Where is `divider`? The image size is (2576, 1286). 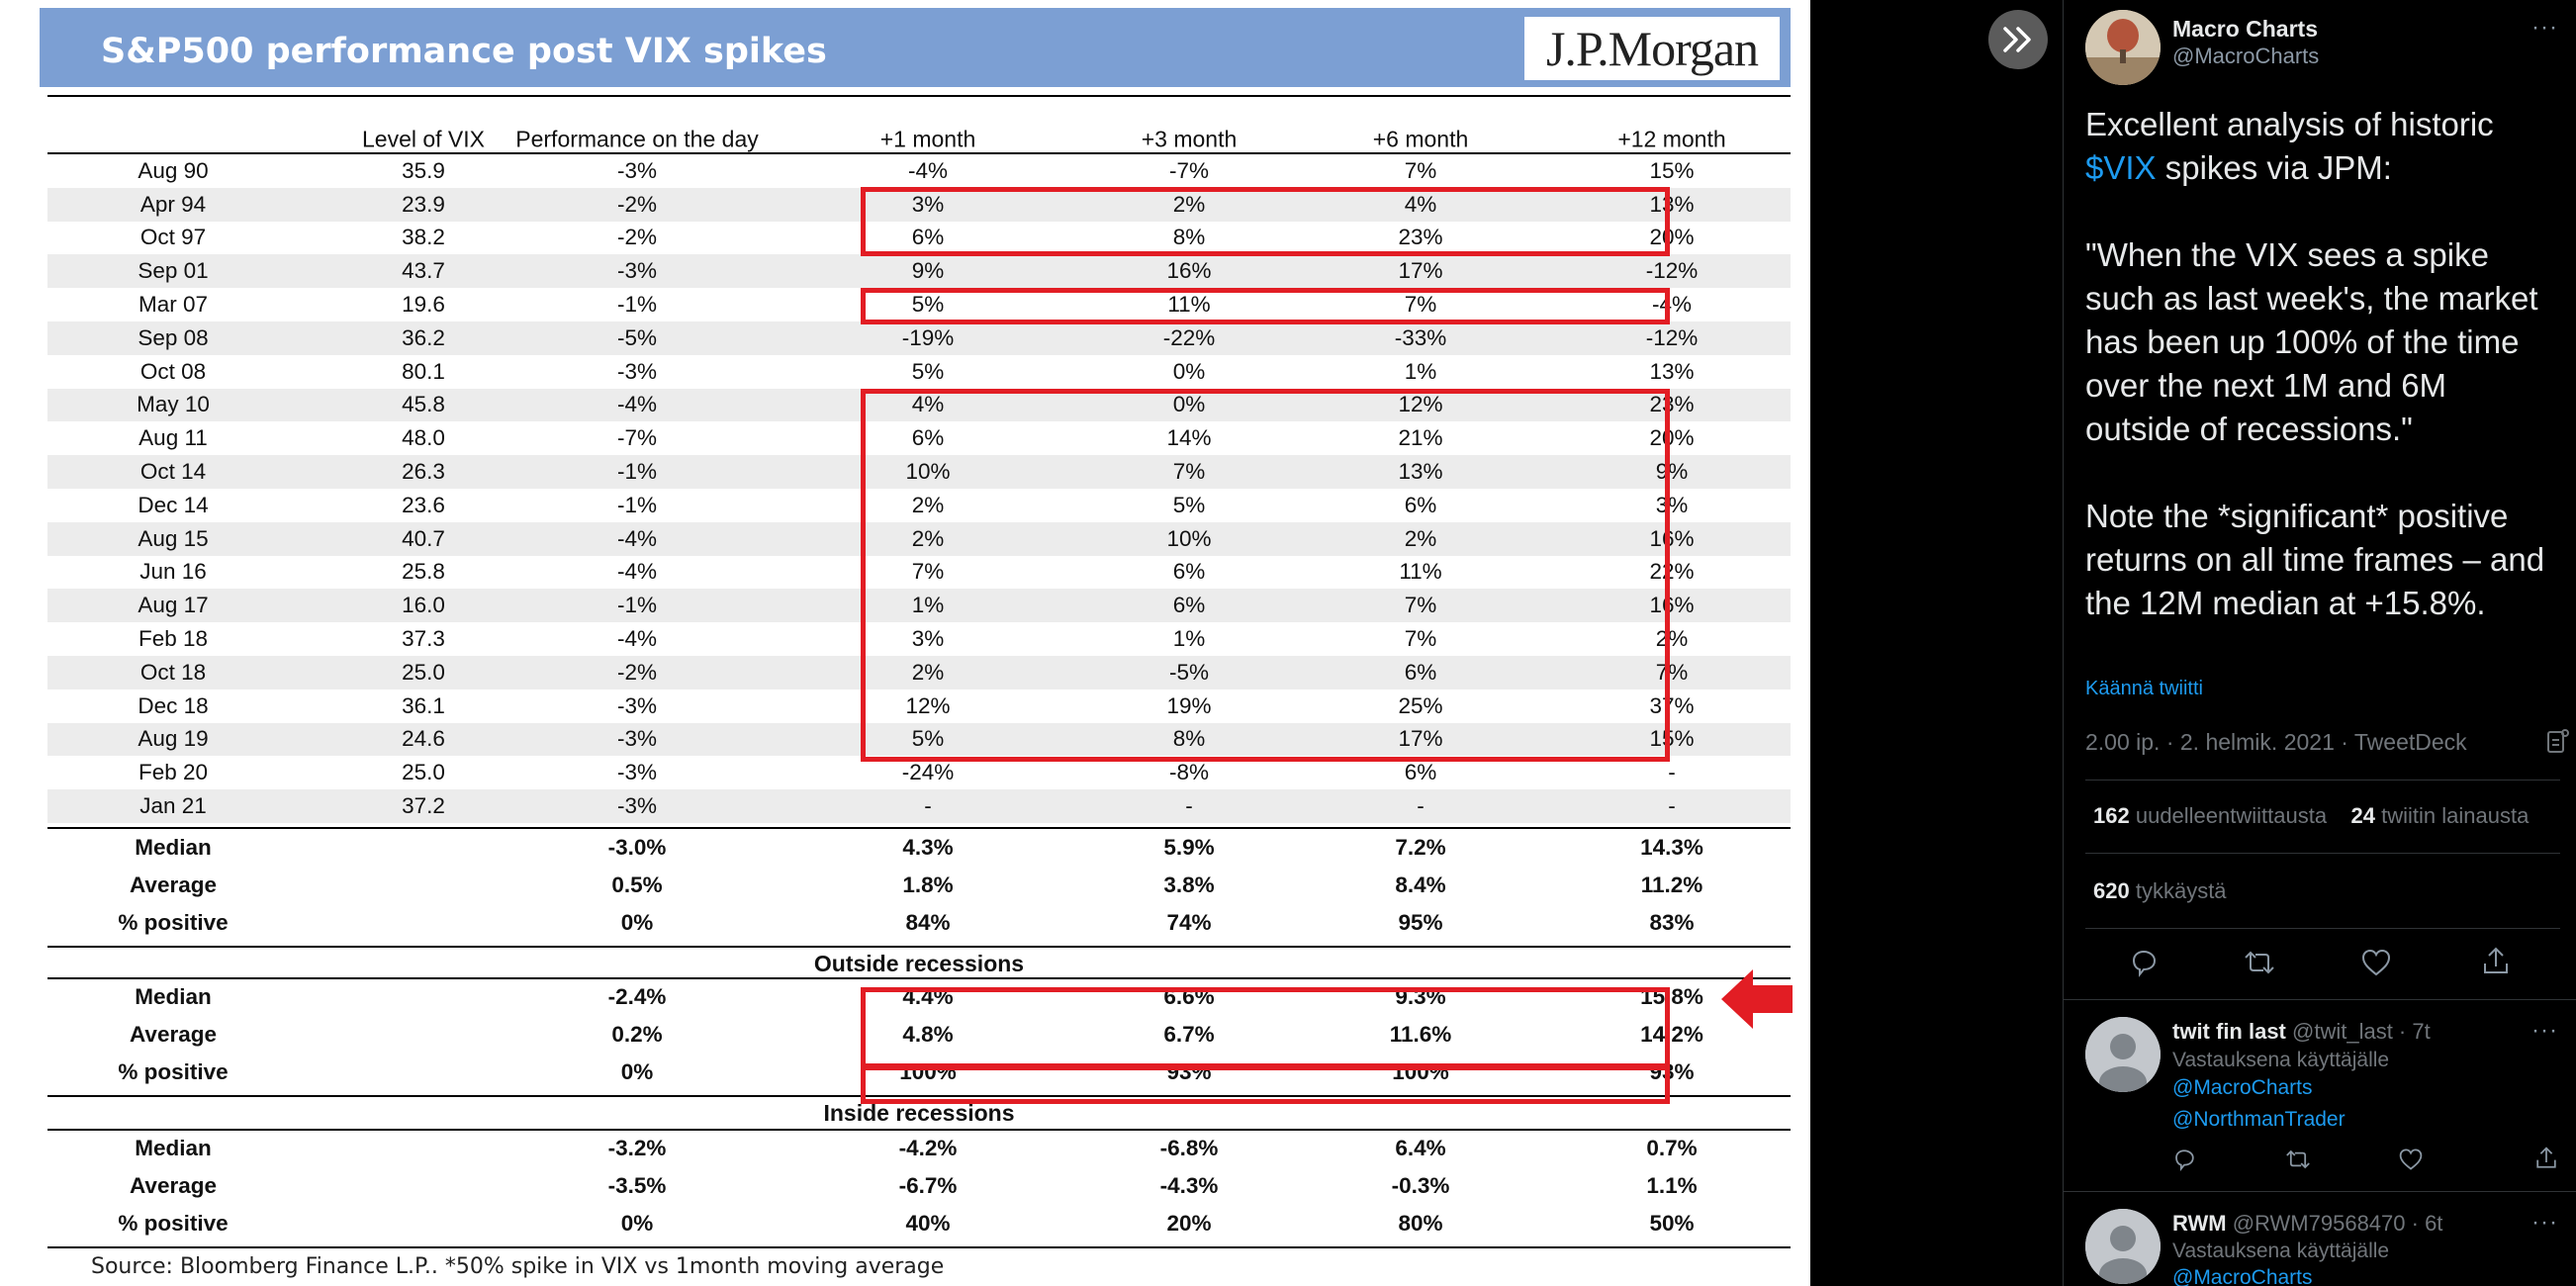 divider is located at coordinates (2322, 780).